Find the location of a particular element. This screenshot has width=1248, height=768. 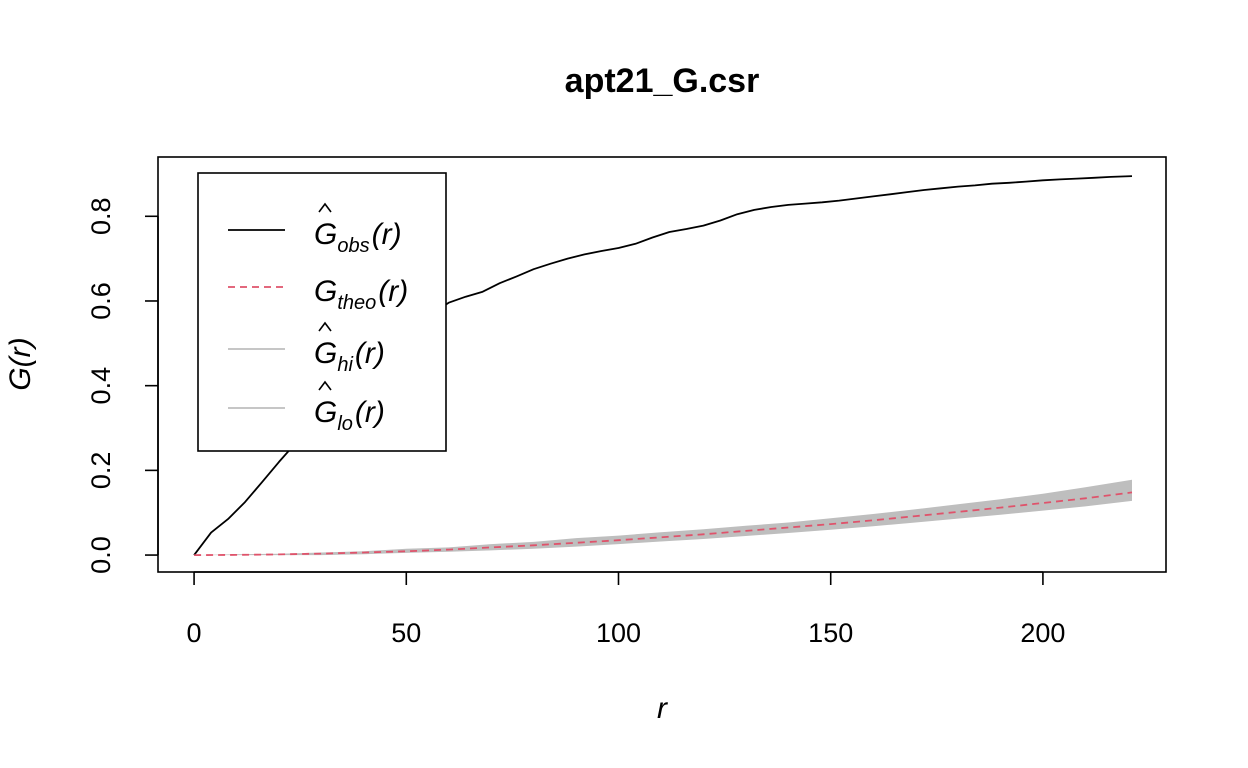

legend: Gobs(r)Gtheo(r)Ghi(r)Glo(r) is located at coordinates (322, 312).